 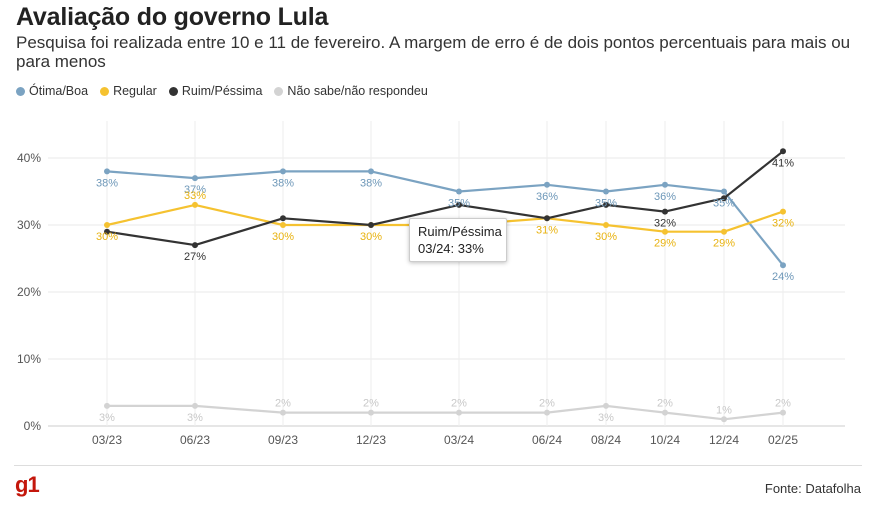 What do you see at coordinates (783, 277) in the screenshot?
I see `data-label: 24%` at bounding box center [783, 277].